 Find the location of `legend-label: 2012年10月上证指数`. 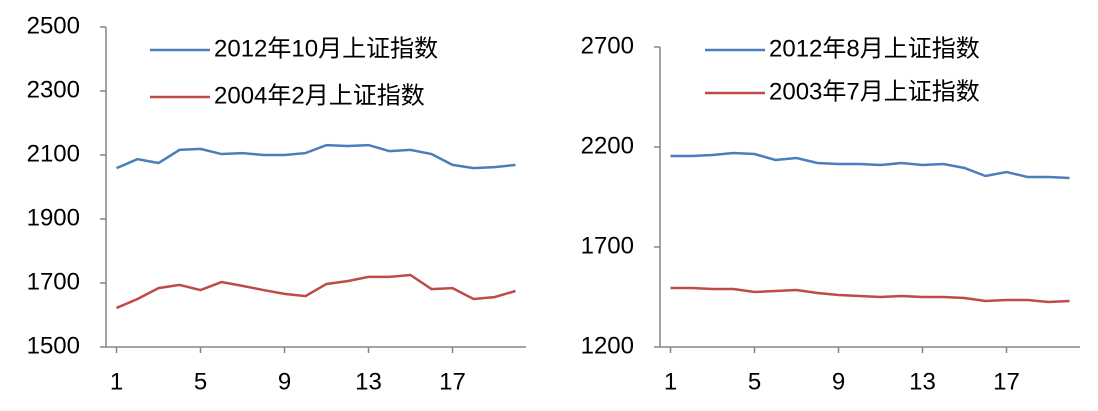

legend-label: 2012年10月上证指数 is located at coordinates (326, 48).